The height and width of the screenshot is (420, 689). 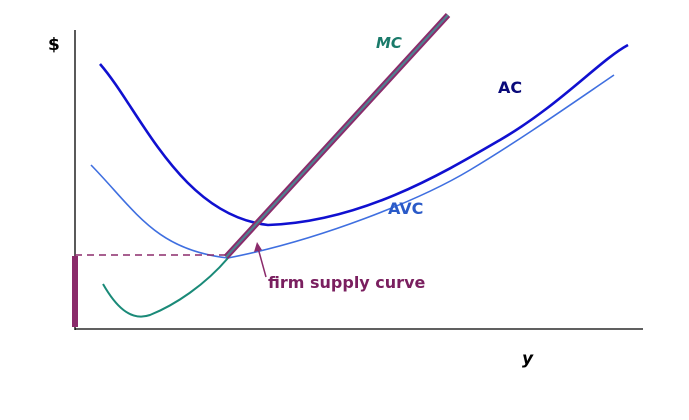 What do you see at coordinates (165, 287) in the screenshot?
I see `mc-curve-lower` at bounding box center [165, 287].